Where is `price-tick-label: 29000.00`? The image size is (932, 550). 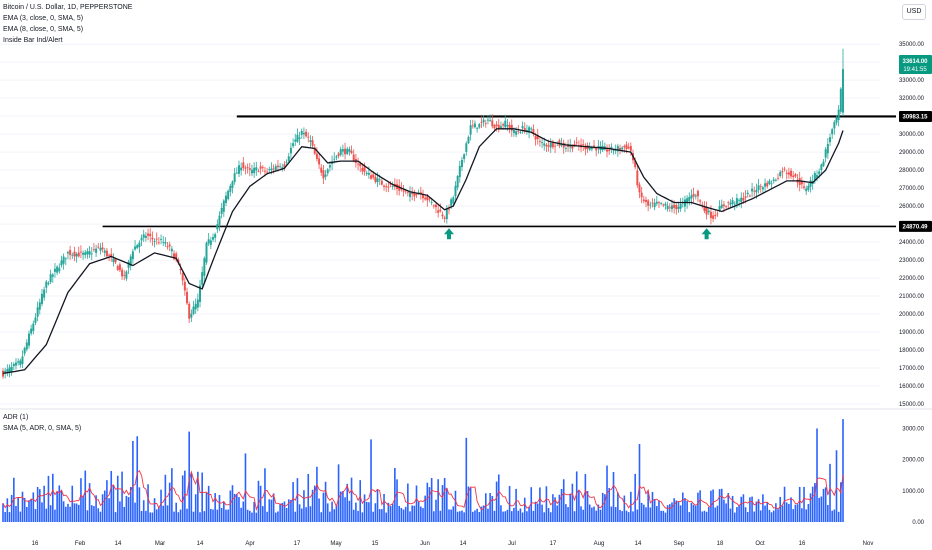
price-tick-label: 29000.00 is located at coordinates (912, 153).